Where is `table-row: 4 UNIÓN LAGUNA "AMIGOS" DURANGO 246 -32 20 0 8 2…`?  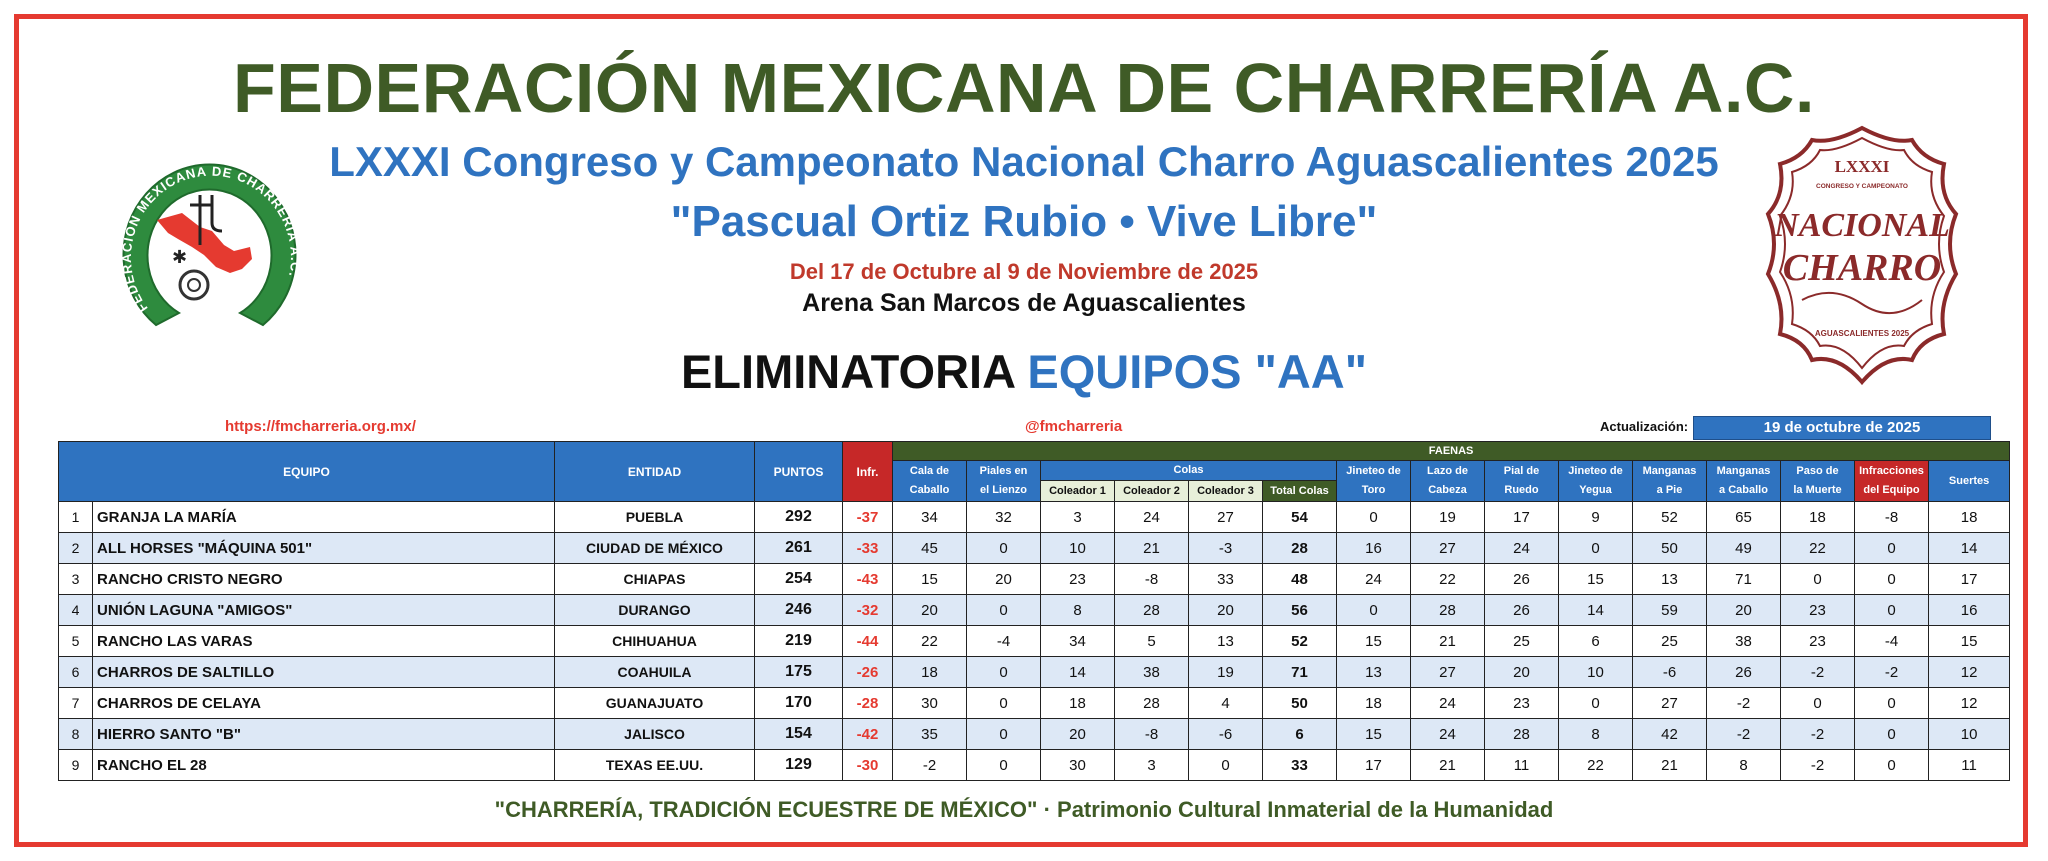
table-row: 4 UNIÓN LAGUNA "AMIGOS" DURANGO 246 -32 20 0 8 2… is located at coordinates (1034, 610).